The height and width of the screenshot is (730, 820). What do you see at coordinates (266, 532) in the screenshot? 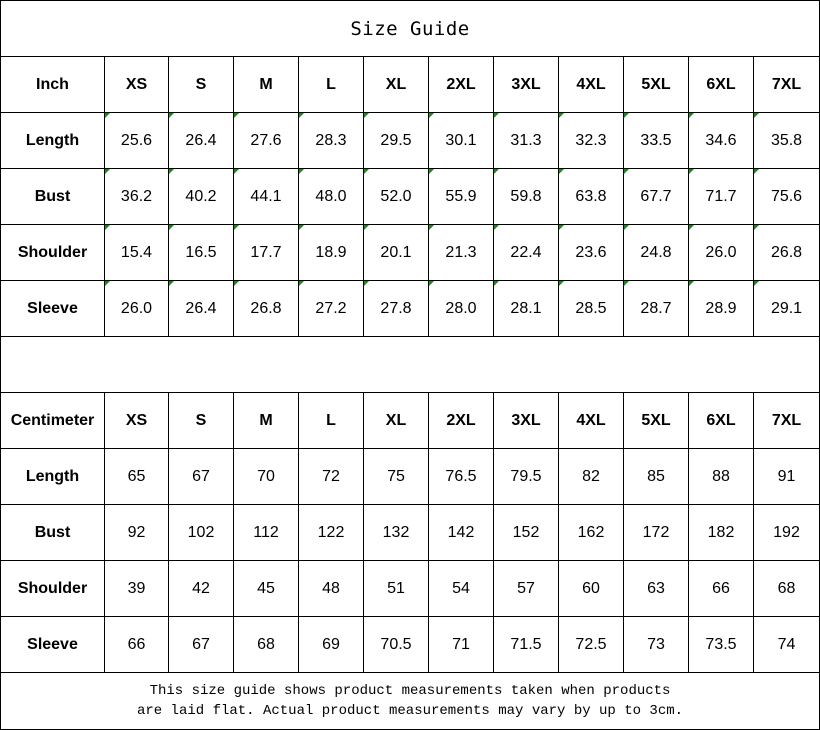
I see `measurement-cell: 112` at bounding box center [266, 532].